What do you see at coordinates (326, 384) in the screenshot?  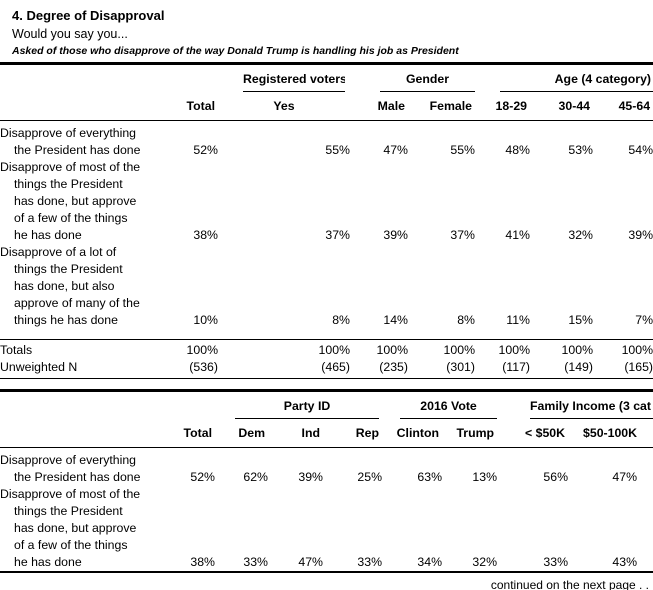 I see `table-gap` at bounding box center [326, 384].